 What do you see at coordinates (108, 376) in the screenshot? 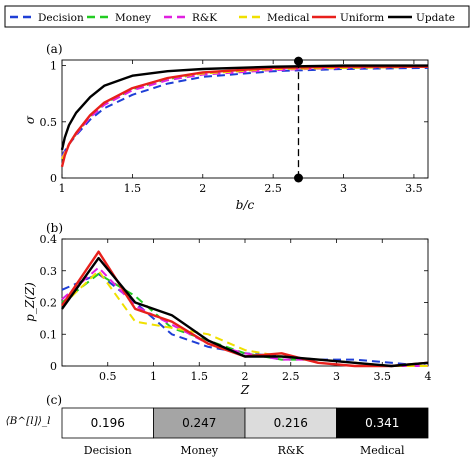
I see `panel-b-xtick-label: 0.5` at bounding box center [108, 376].